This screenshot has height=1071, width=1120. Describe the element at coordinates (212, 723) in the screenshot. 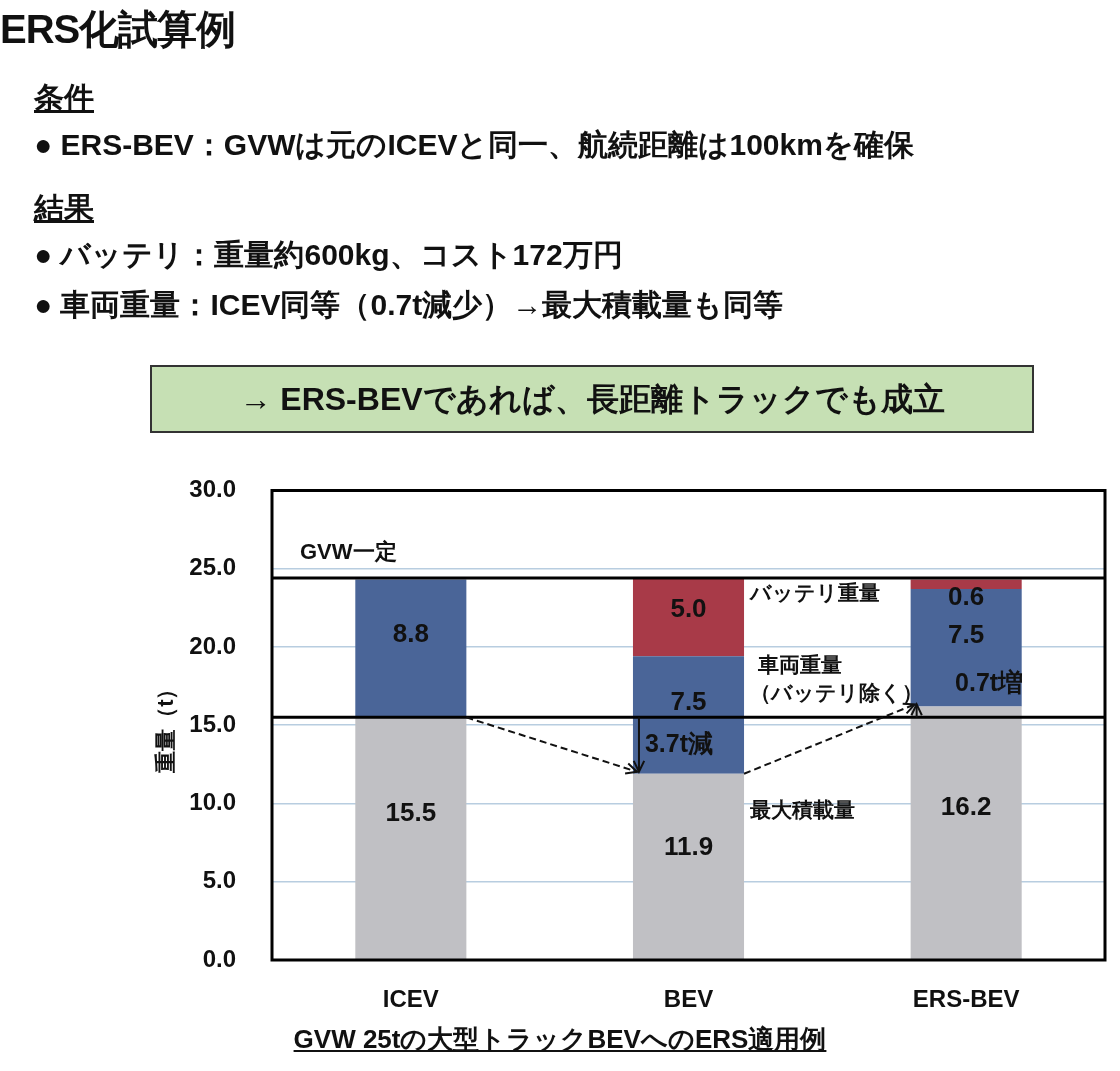

I see `y-tick-label: 15.0` at that location.